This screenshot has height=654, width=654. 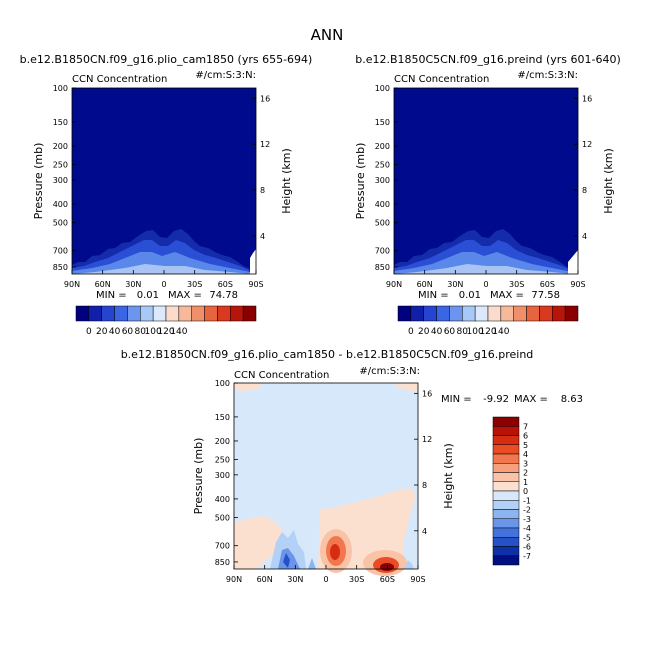 I want to click on colorbar-label: 100, so click(x=475, y=332).